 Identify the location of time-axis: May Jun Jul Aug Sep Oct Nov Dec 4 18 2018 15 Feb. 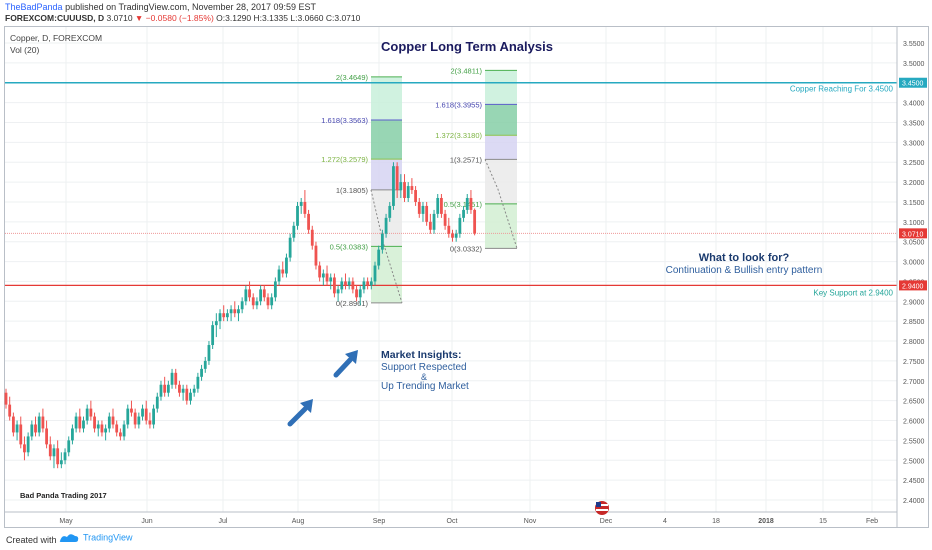
(451, 518).